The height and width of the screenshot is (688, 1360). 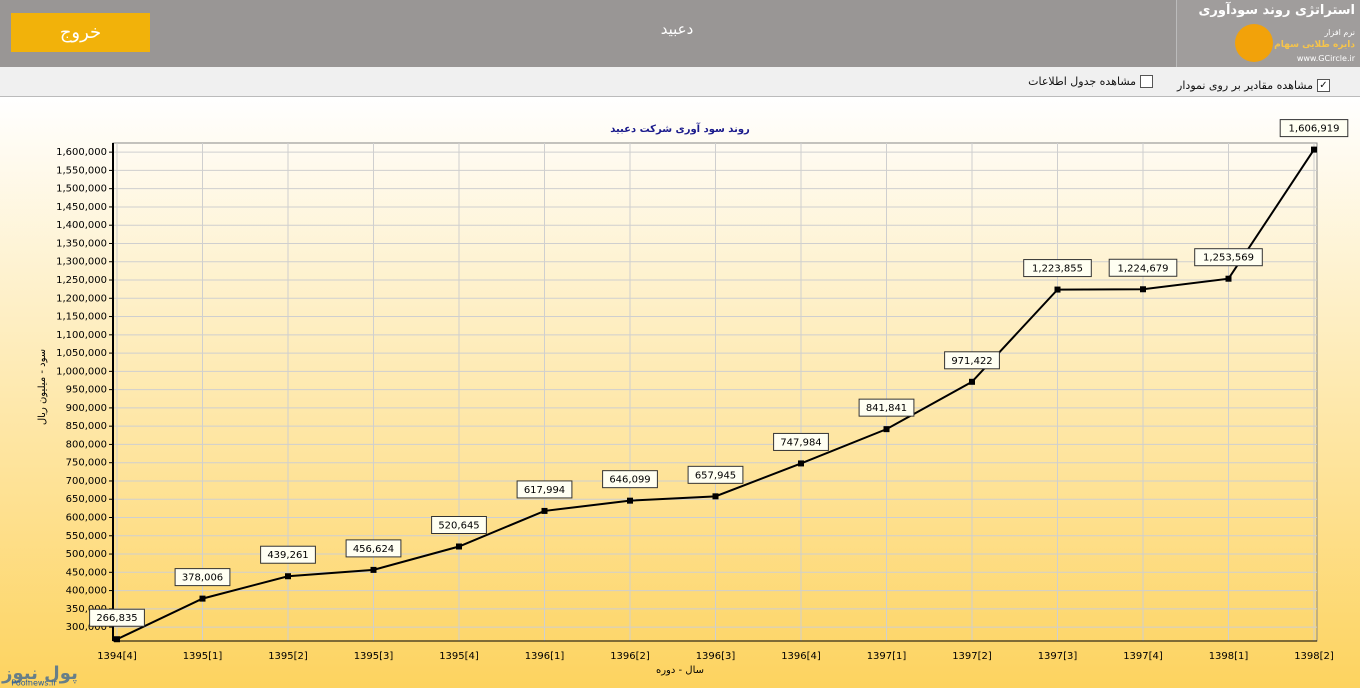 I want to click on value-label-text: 266,835, so click(x=116, y=618).